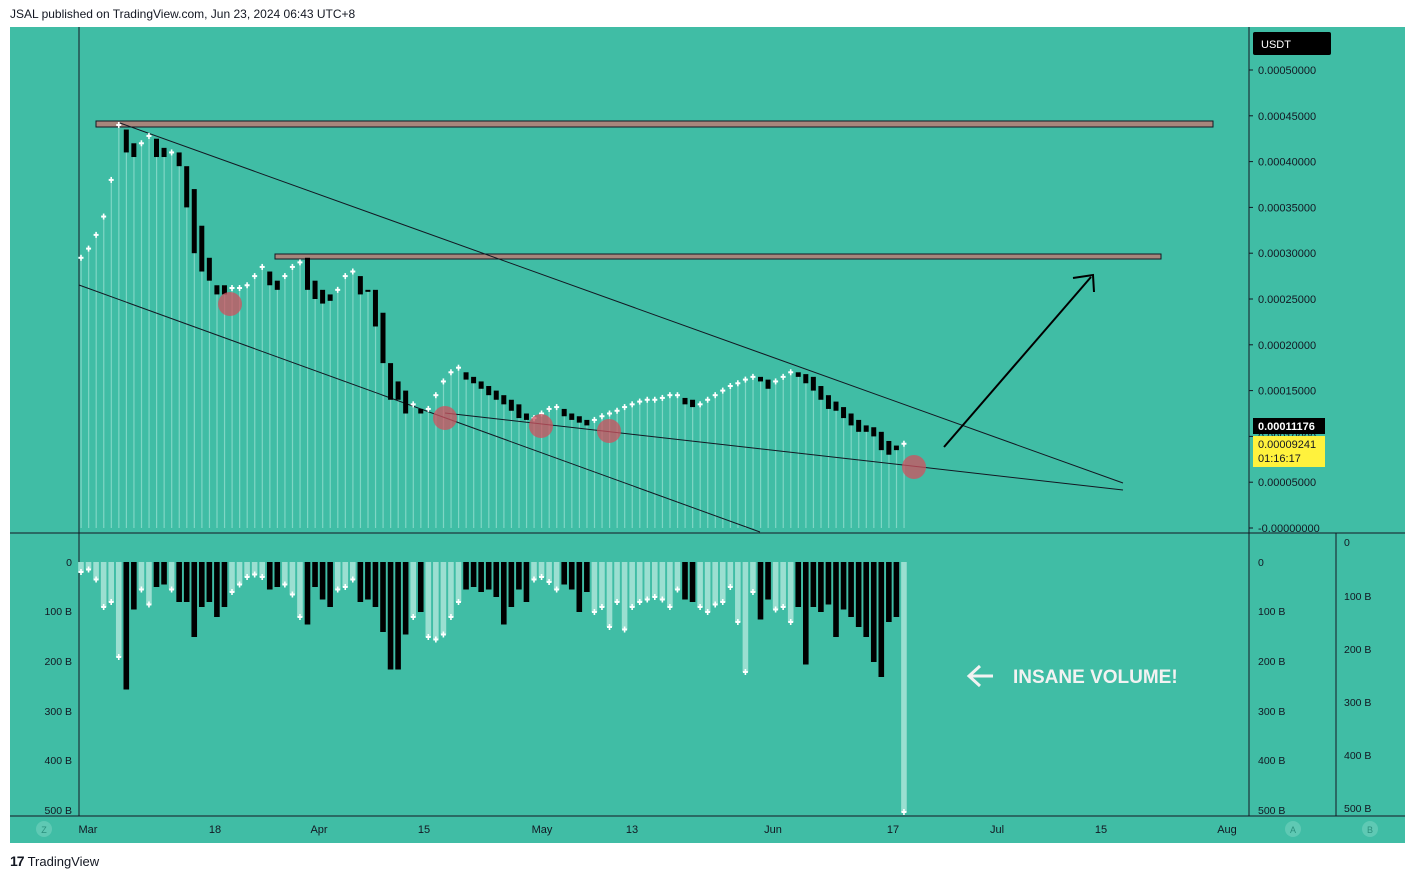 The image size is (1415, 879). What do you see at coordinates (654, 124) in the screenshot?
I see `resistance-zone-upper` at bounding box center [654, 124].